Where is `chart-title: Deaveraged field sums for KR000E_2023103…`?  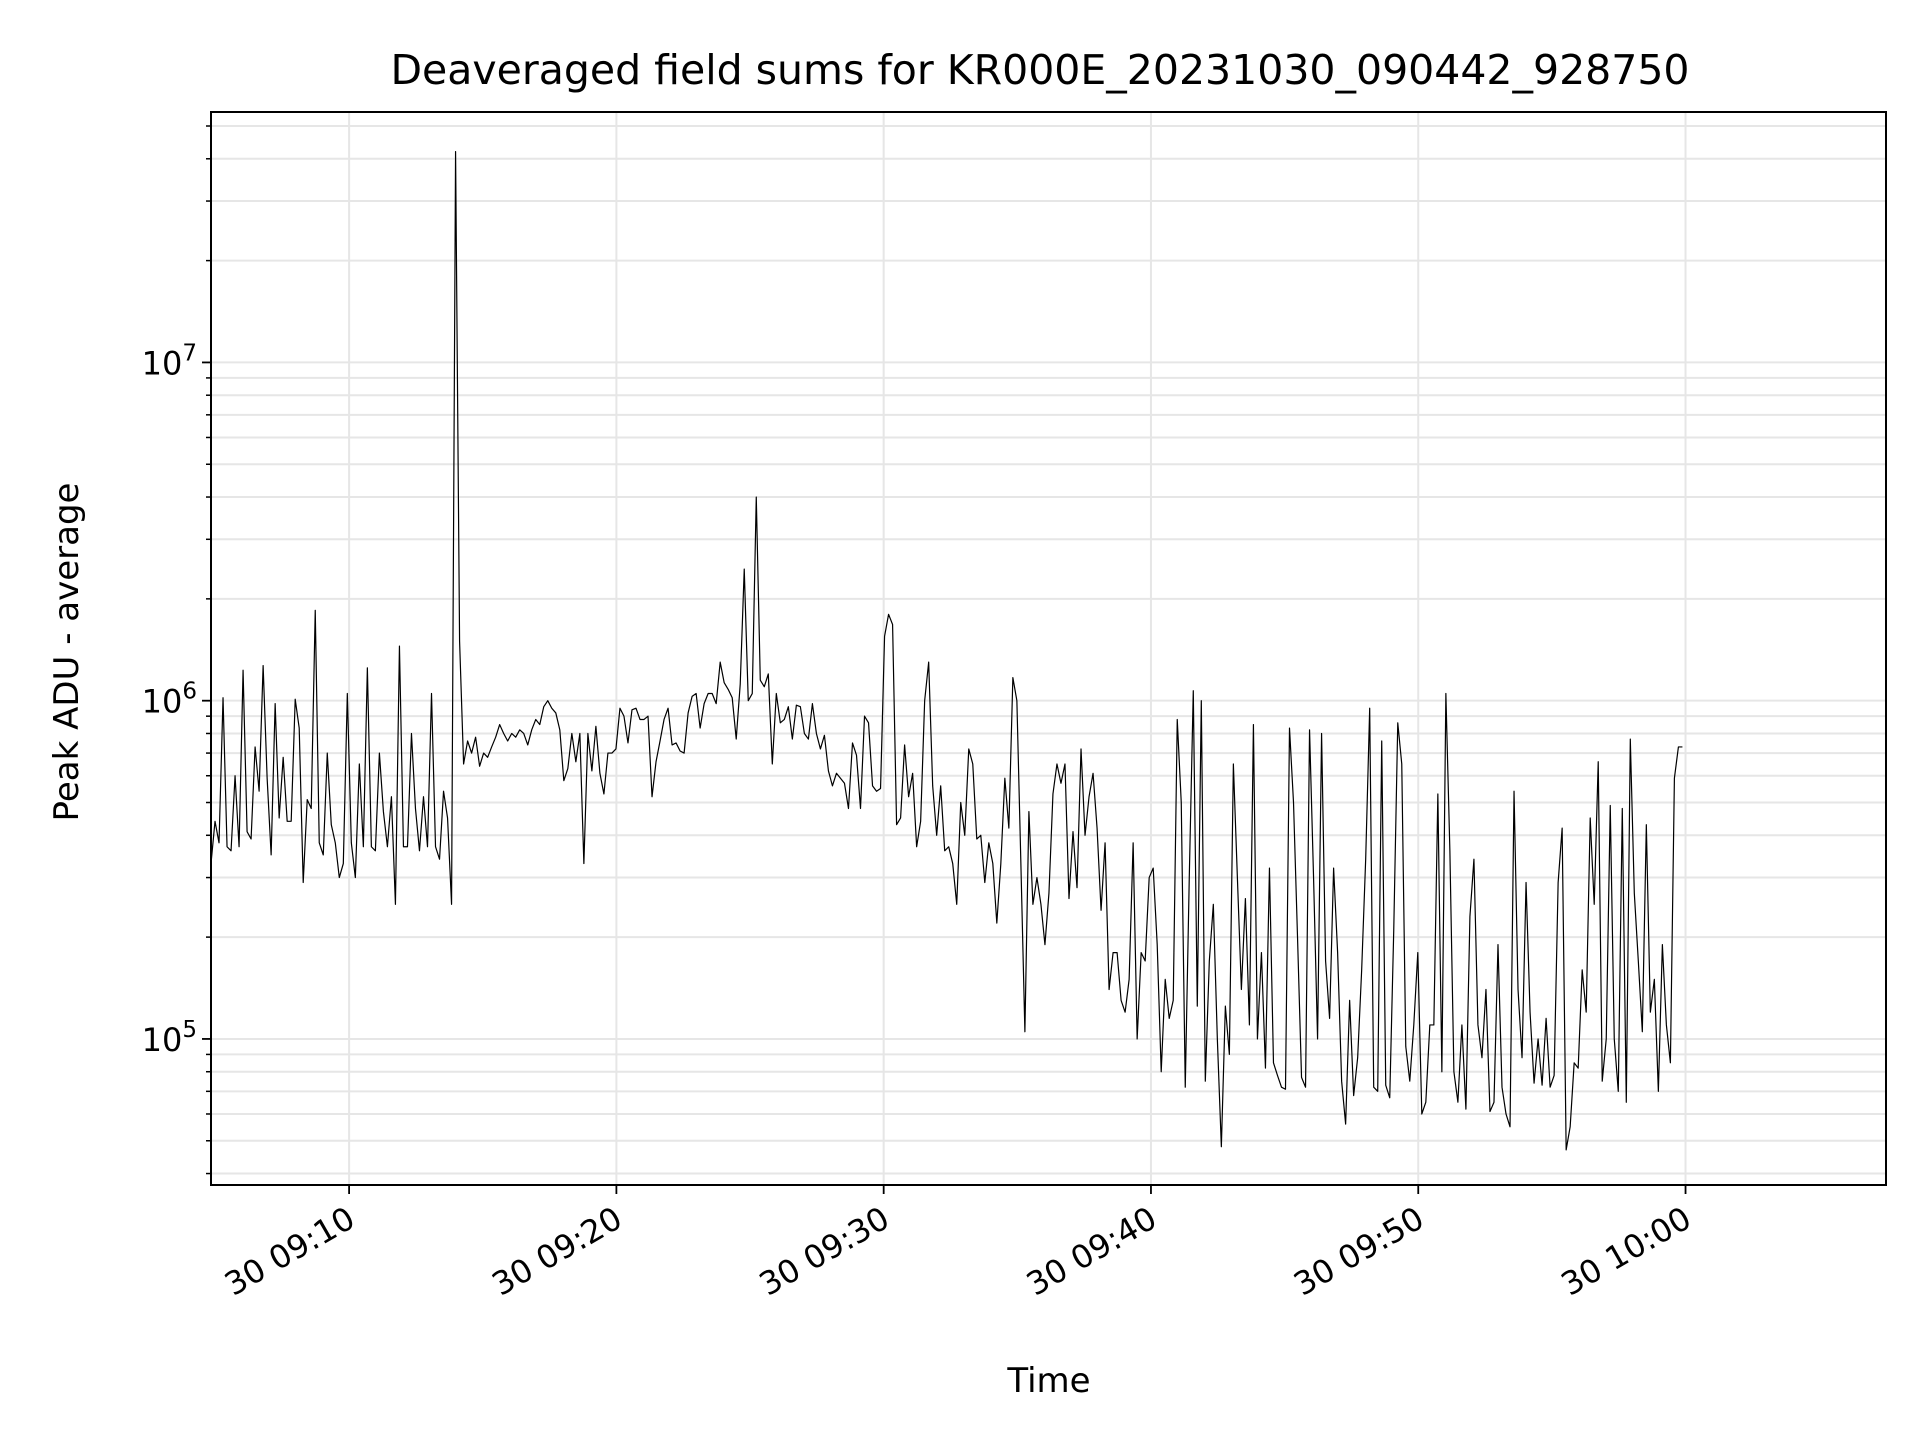
chart-title: Deaveraged field sums for KR000E_2023103… is located at coordinates (1039, 70).